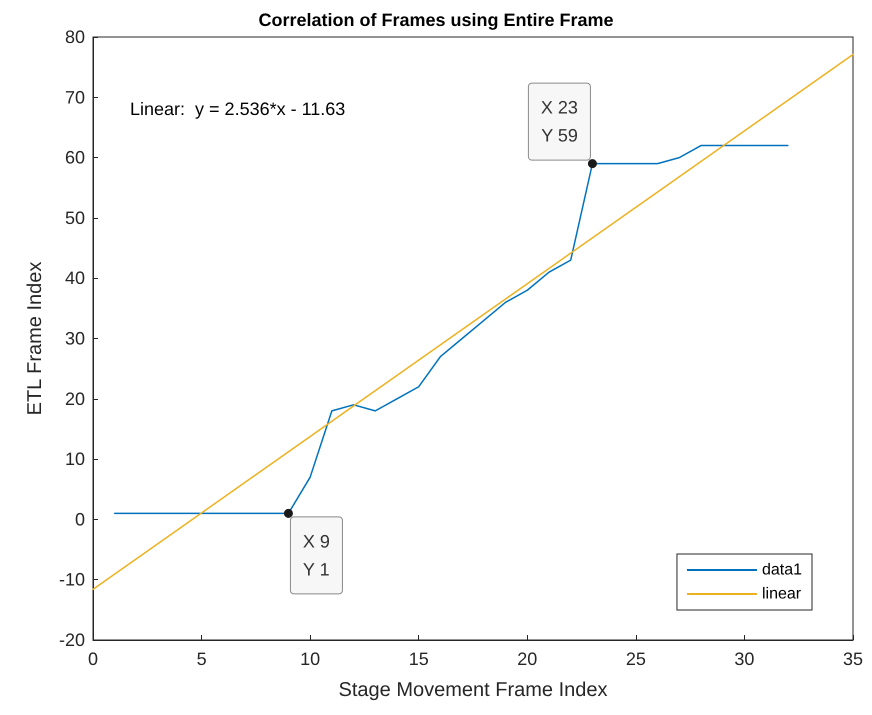 This screenshot has width=872, height=715. What do you see at coordinates (74, 218) in the screenshot?
I see `y-tick-label: 50` at bounding box center [74, 218].